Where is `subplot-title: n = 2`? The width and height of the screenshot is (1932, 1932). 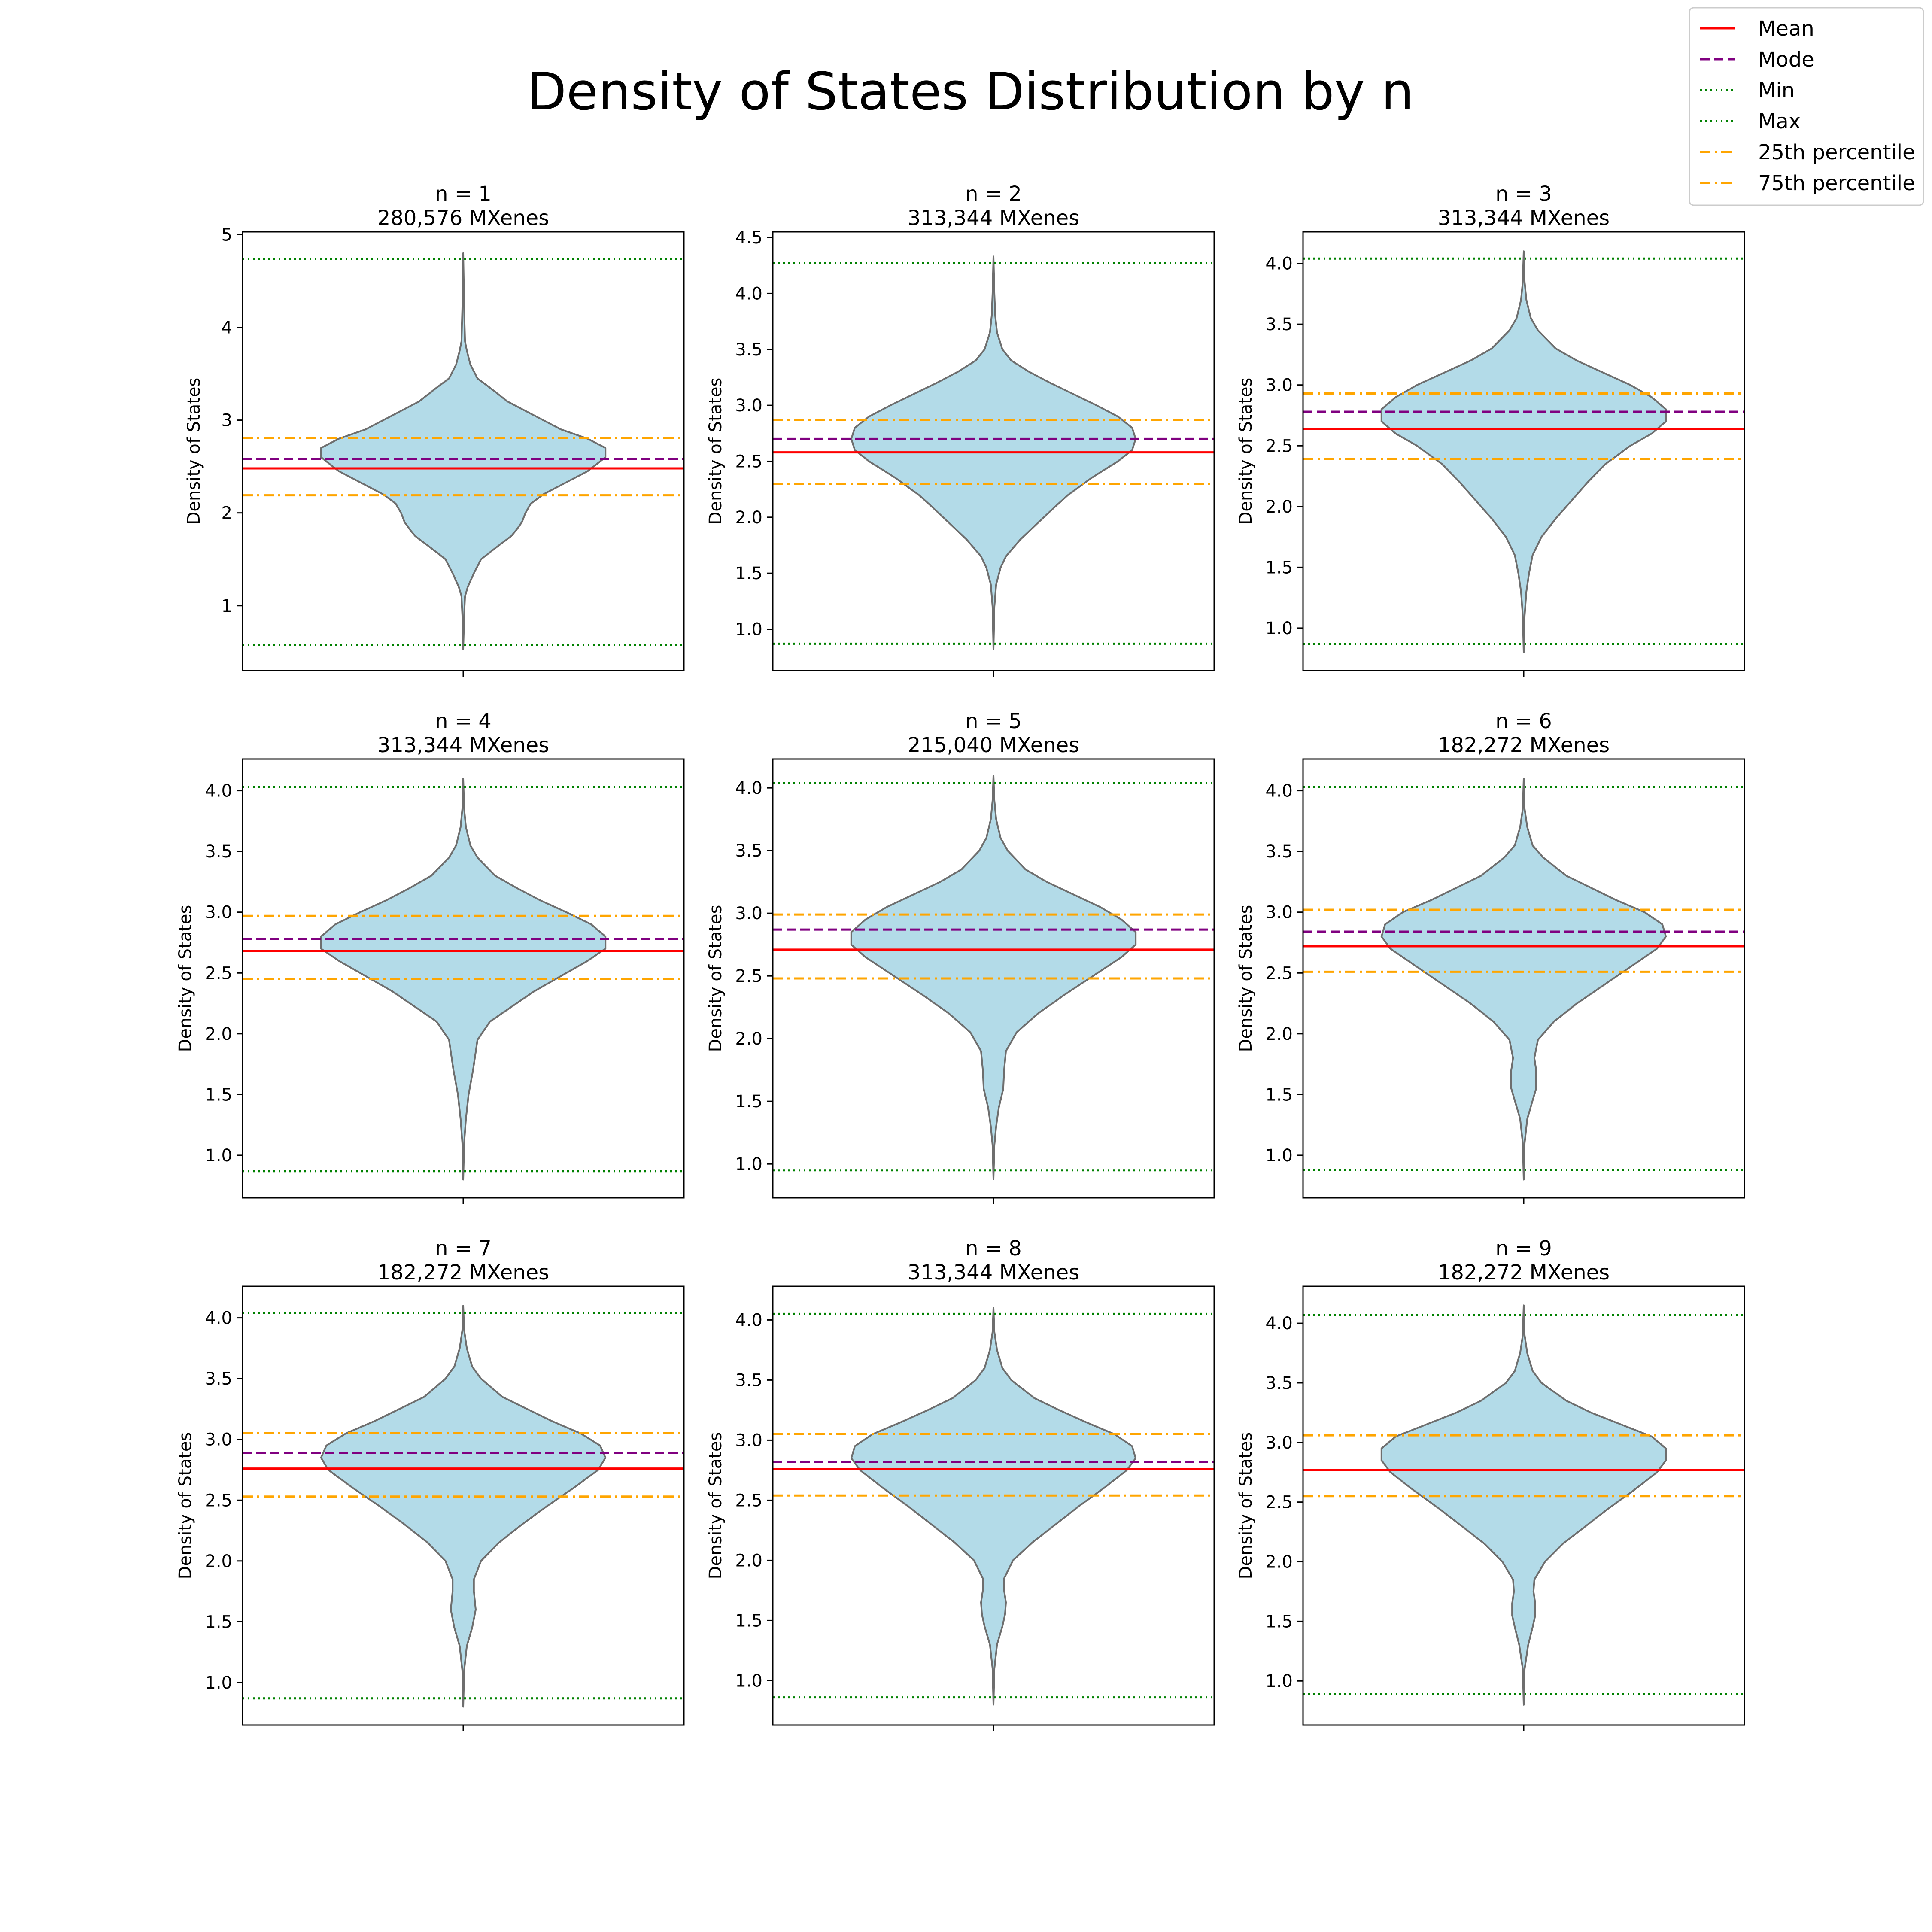 subplot-title: n = 2 is located at coordinates (994, 194).